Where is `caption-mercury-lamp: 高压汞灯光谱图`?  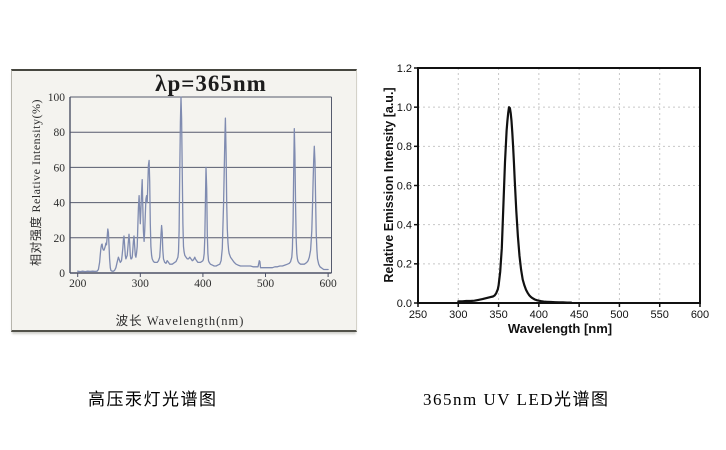 caption-mercury-lamp: 高压汞灯光谱图 is located at coordinates (153, 399).